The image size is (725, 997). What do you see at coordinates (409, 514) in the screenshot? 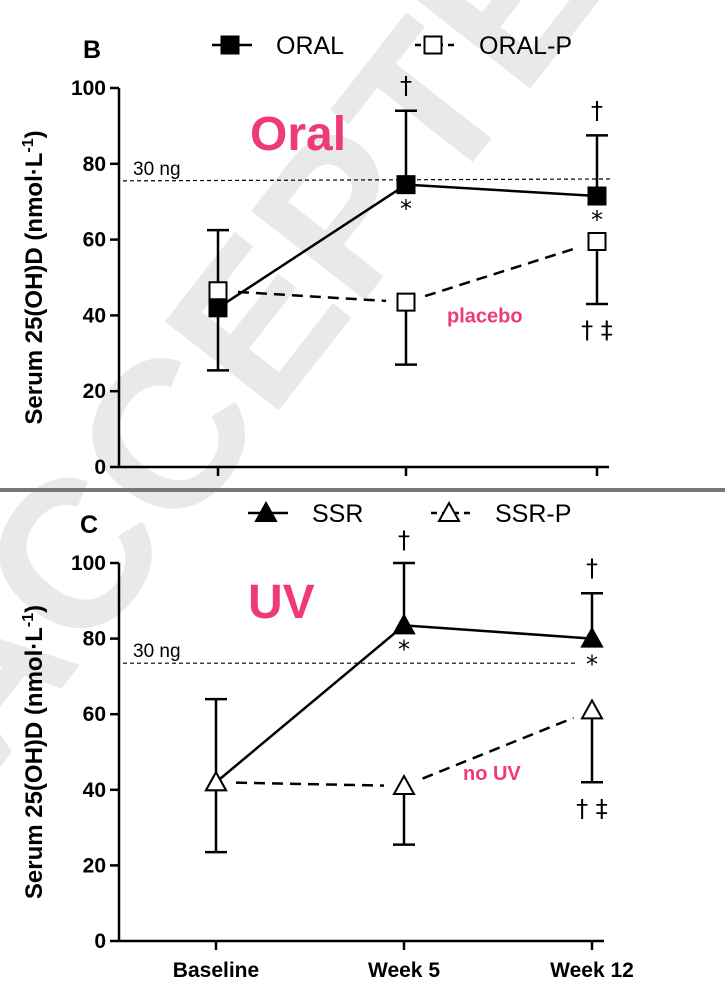
I see `legend: SSR SSR-P` at bounding box center [409, 514].